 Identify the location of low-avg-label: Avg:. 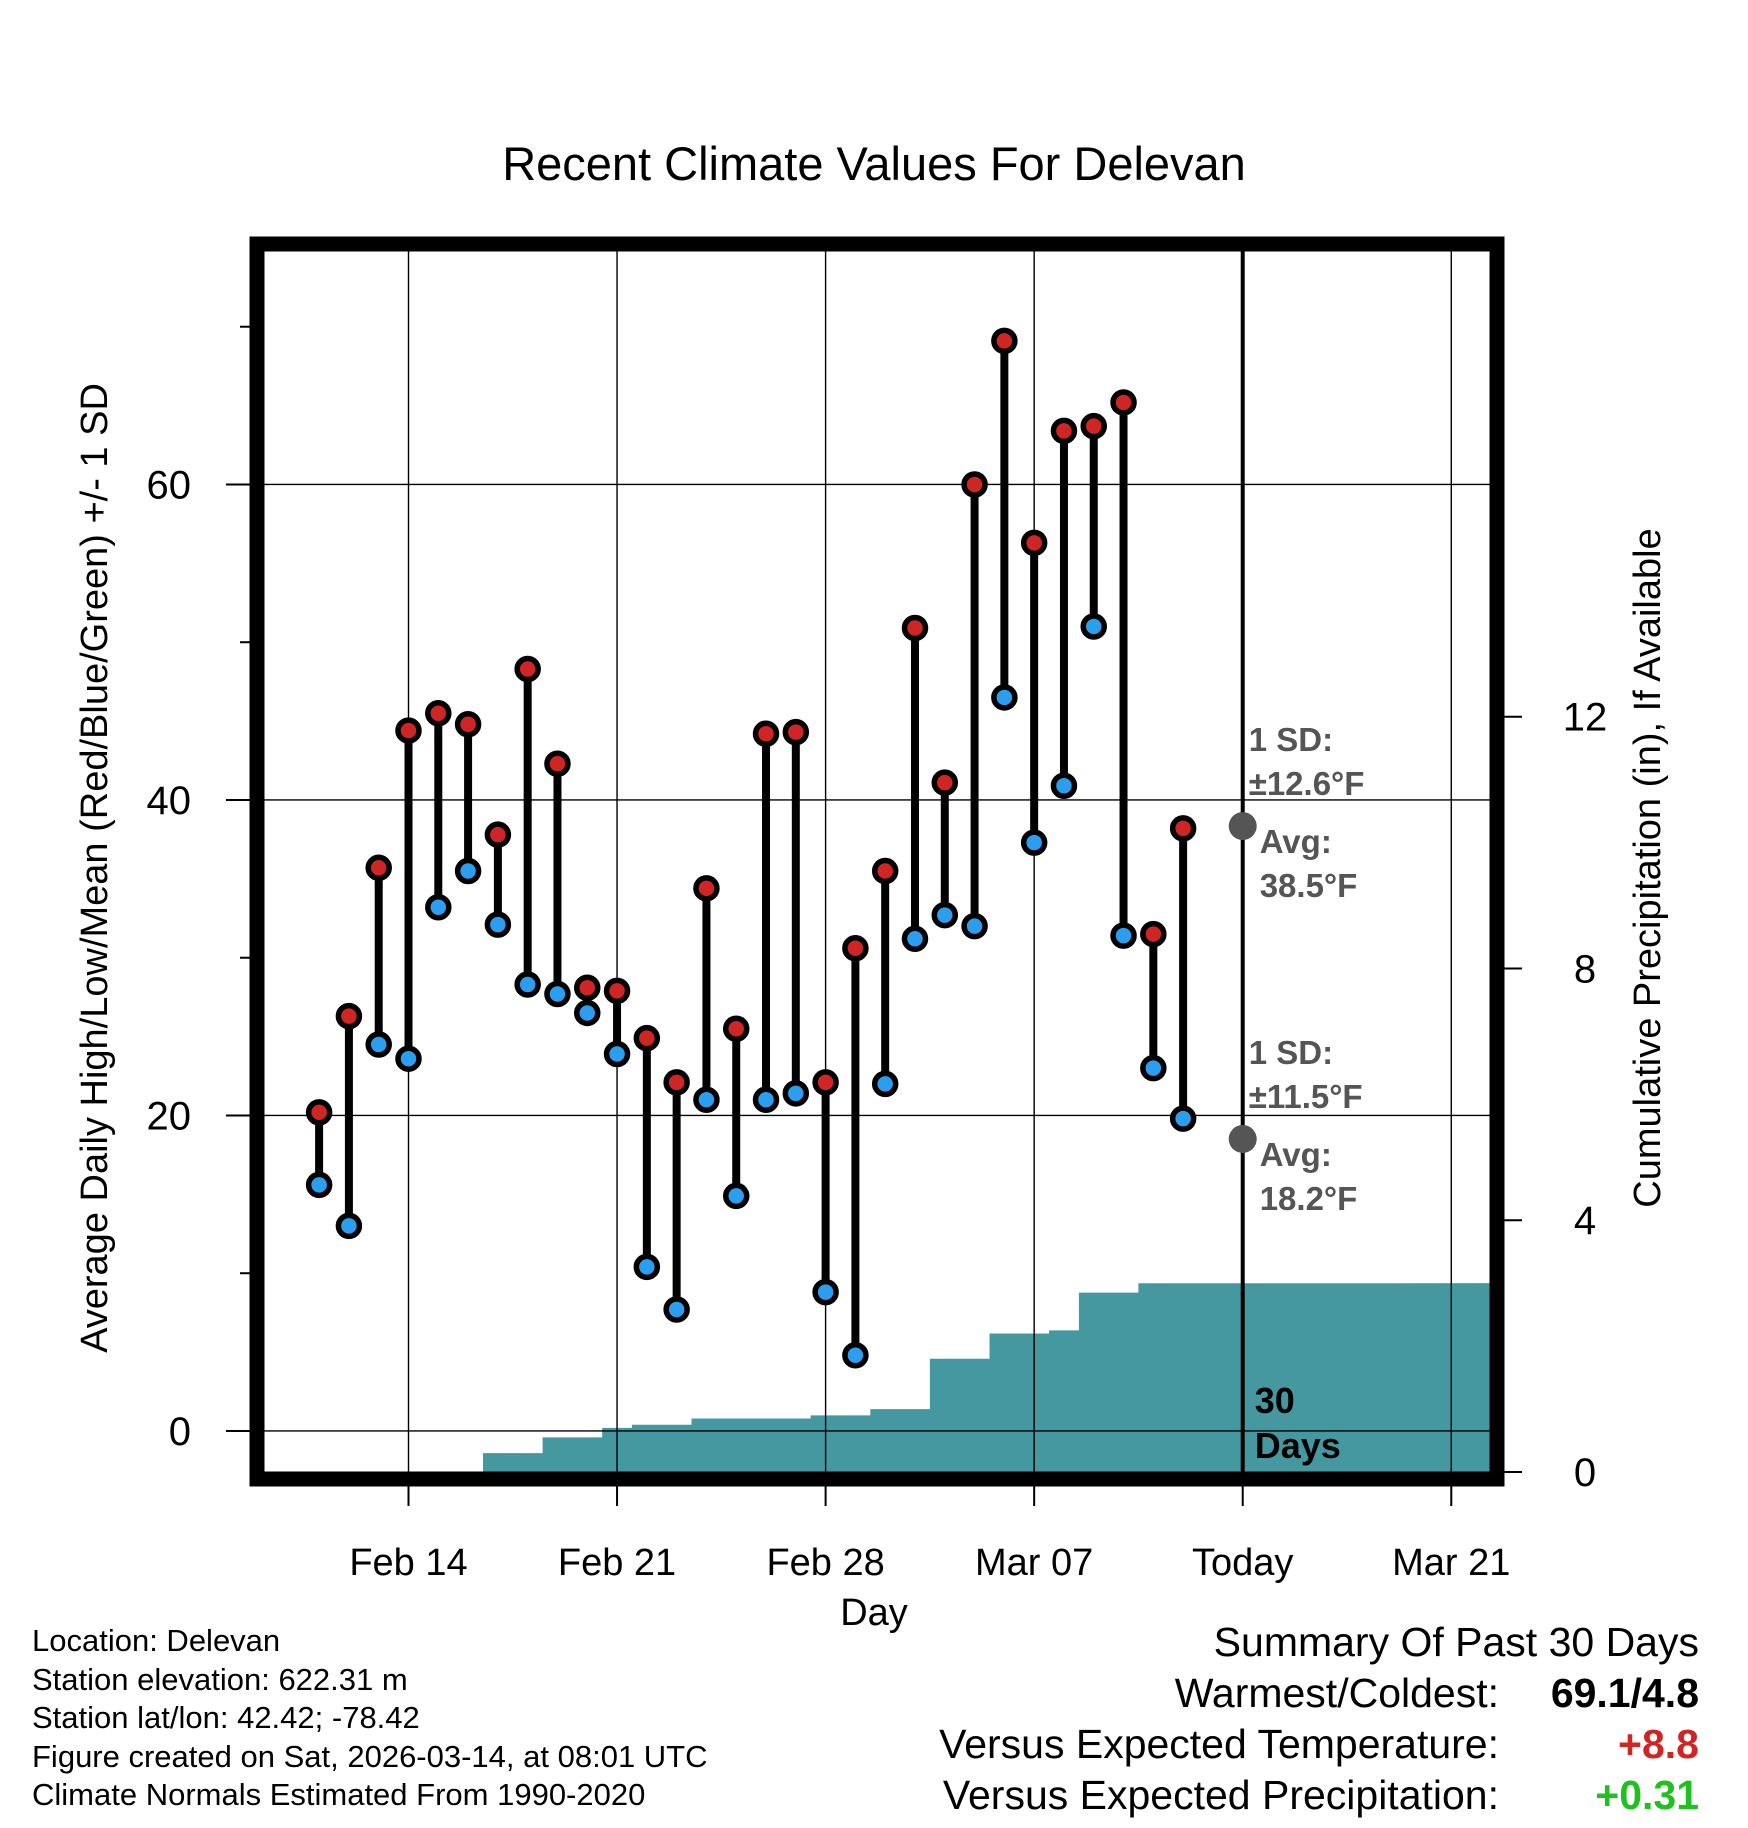
(1296, 1154).